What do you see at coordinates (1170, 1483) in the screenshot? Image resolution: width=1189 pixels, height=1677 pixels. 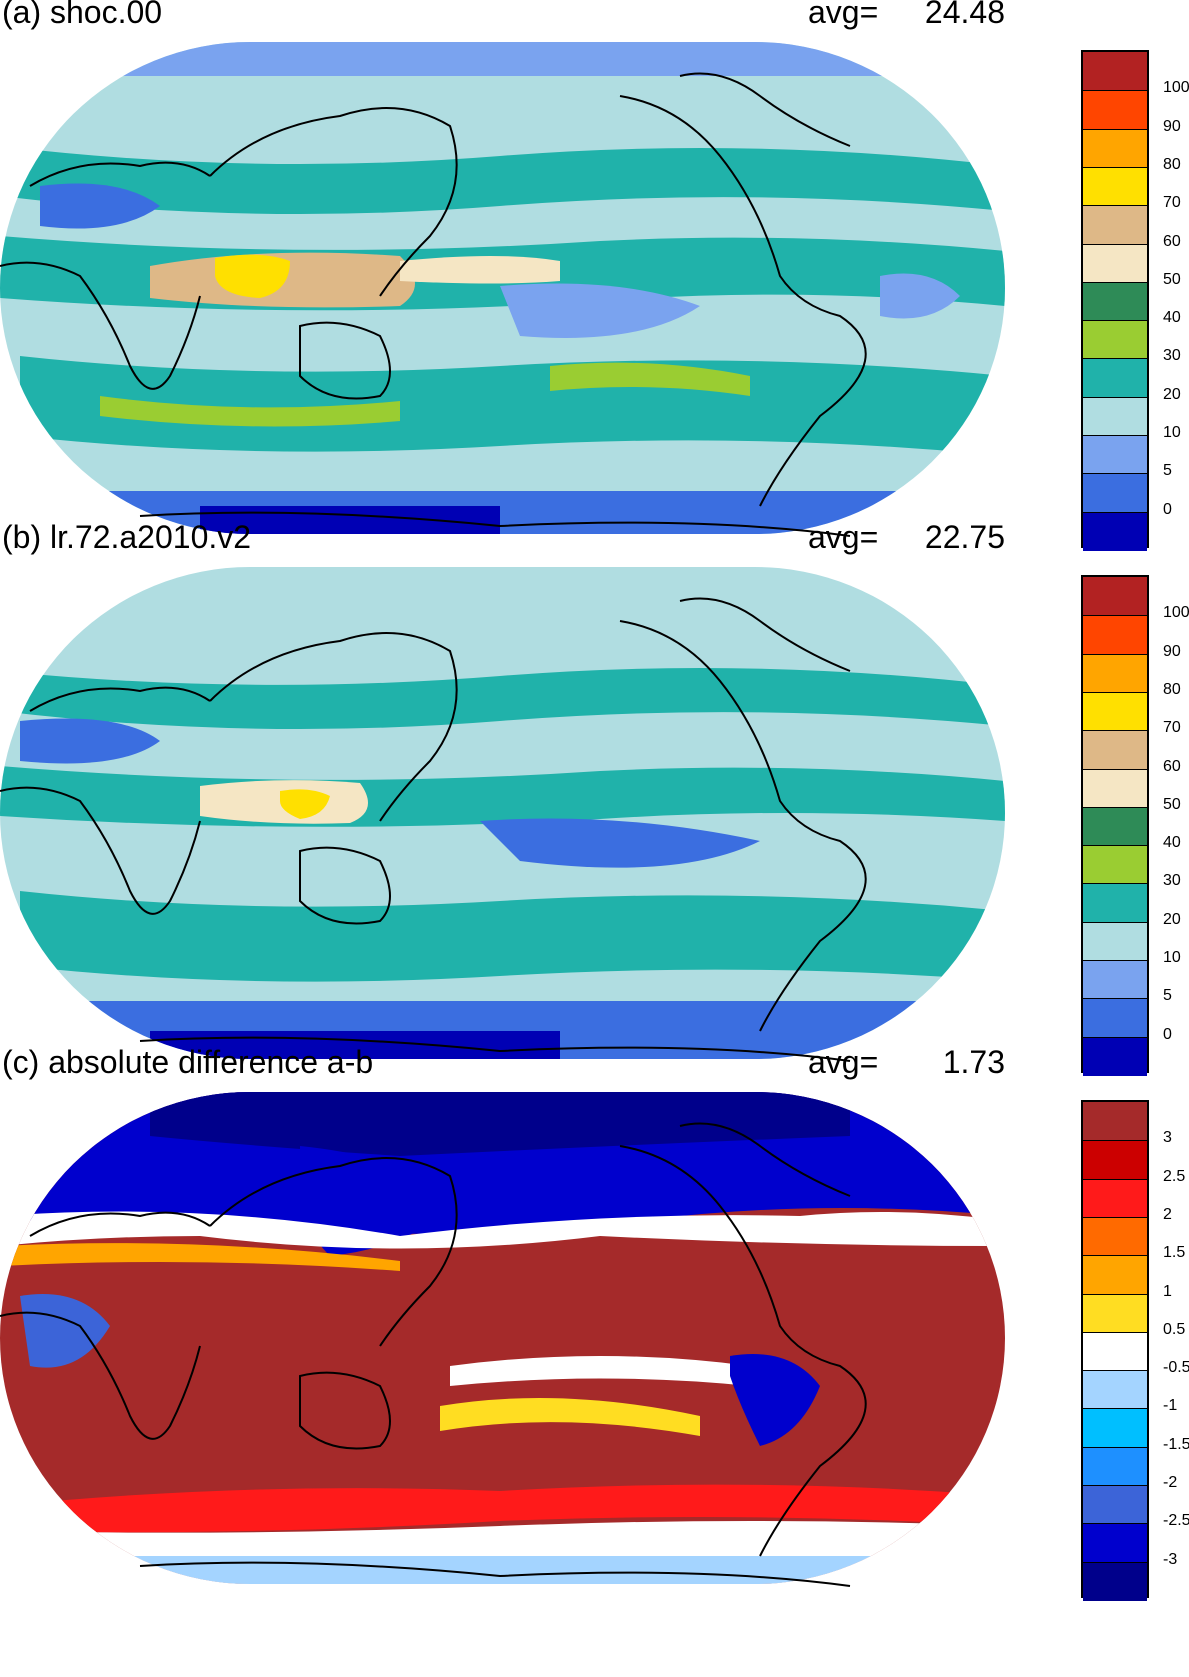 I see `colorbar-tick-label: -2` at bounding box center [1170, 1483].